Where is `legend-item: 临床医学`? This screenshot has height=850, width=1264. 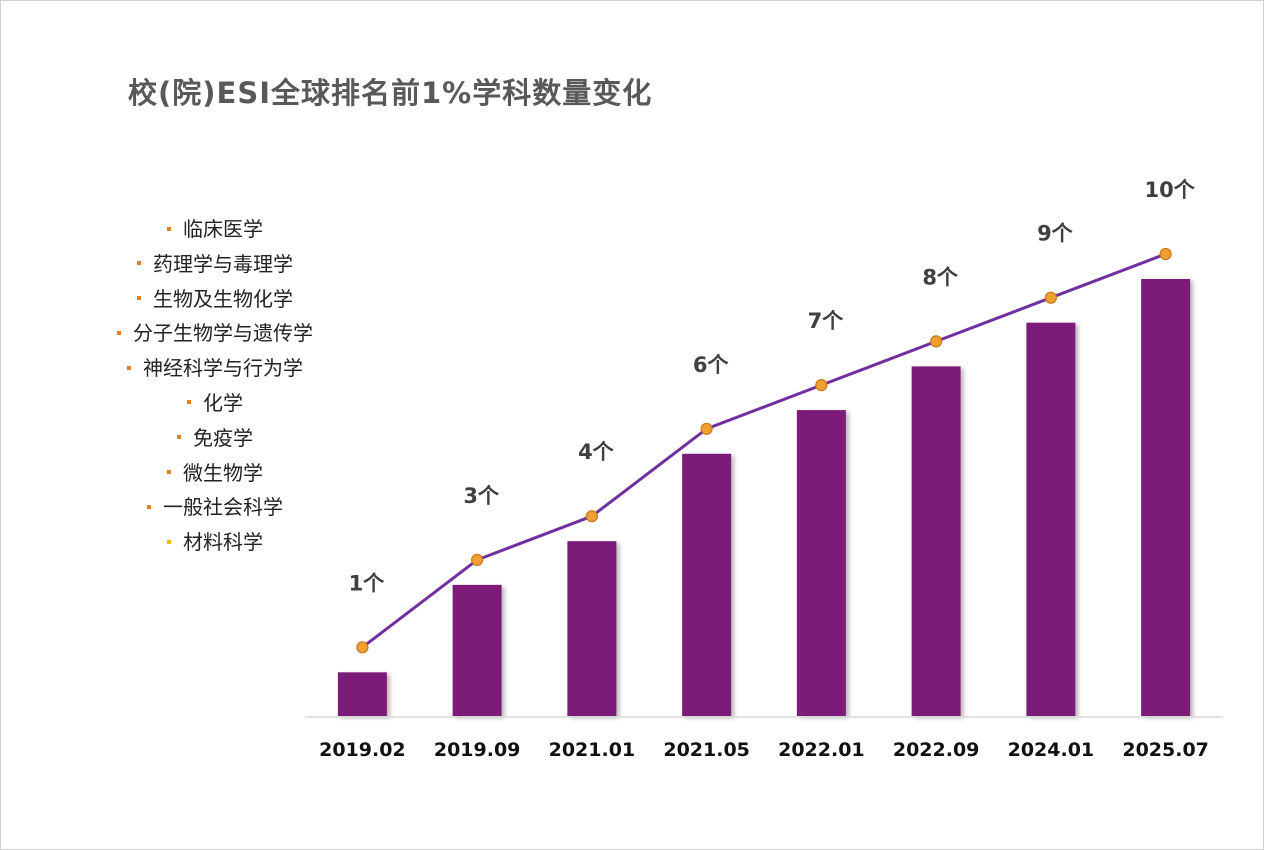
legend-item: 临床医学 is located at coordinates (215, 229).